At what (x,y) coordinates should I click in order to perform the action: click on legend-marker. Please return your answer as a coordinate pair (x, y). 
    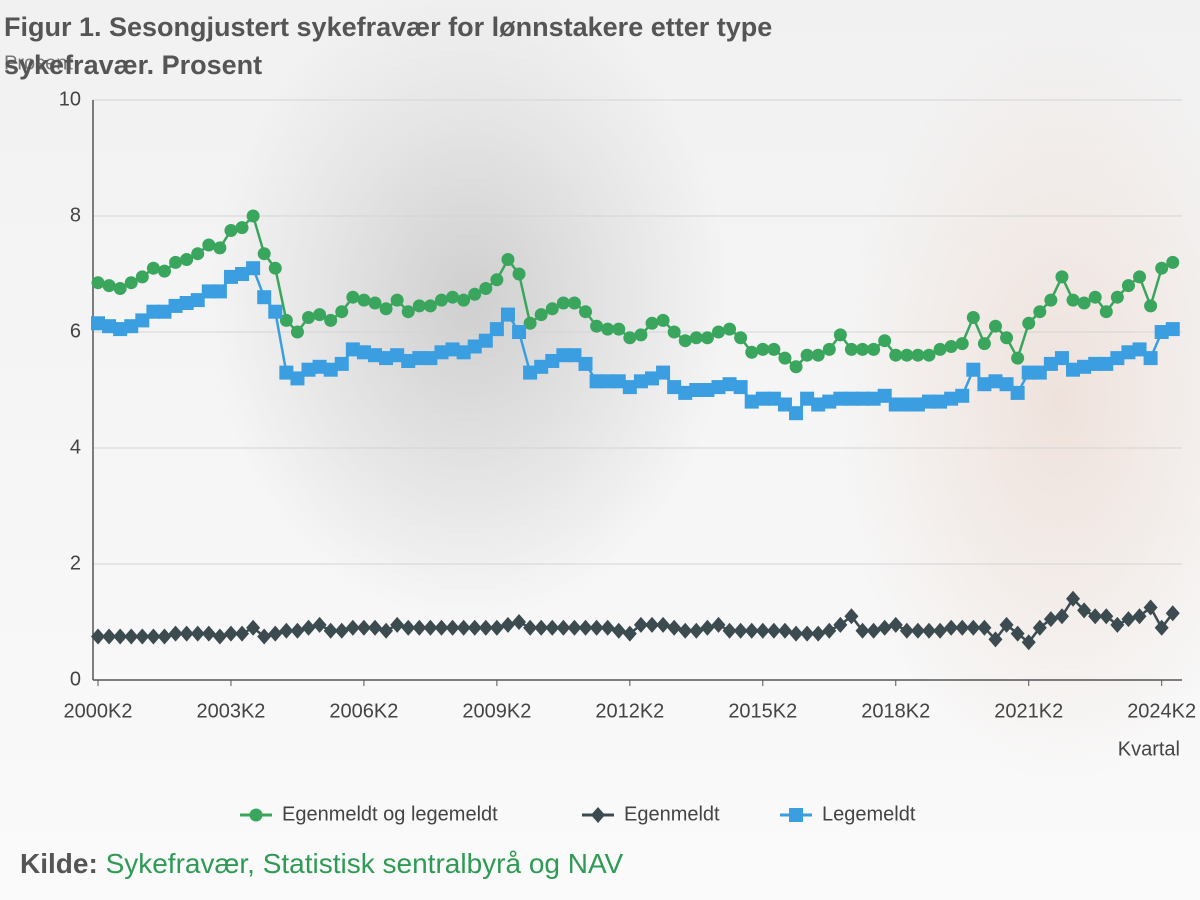
    Looking at the image, I should click on (256, 815).